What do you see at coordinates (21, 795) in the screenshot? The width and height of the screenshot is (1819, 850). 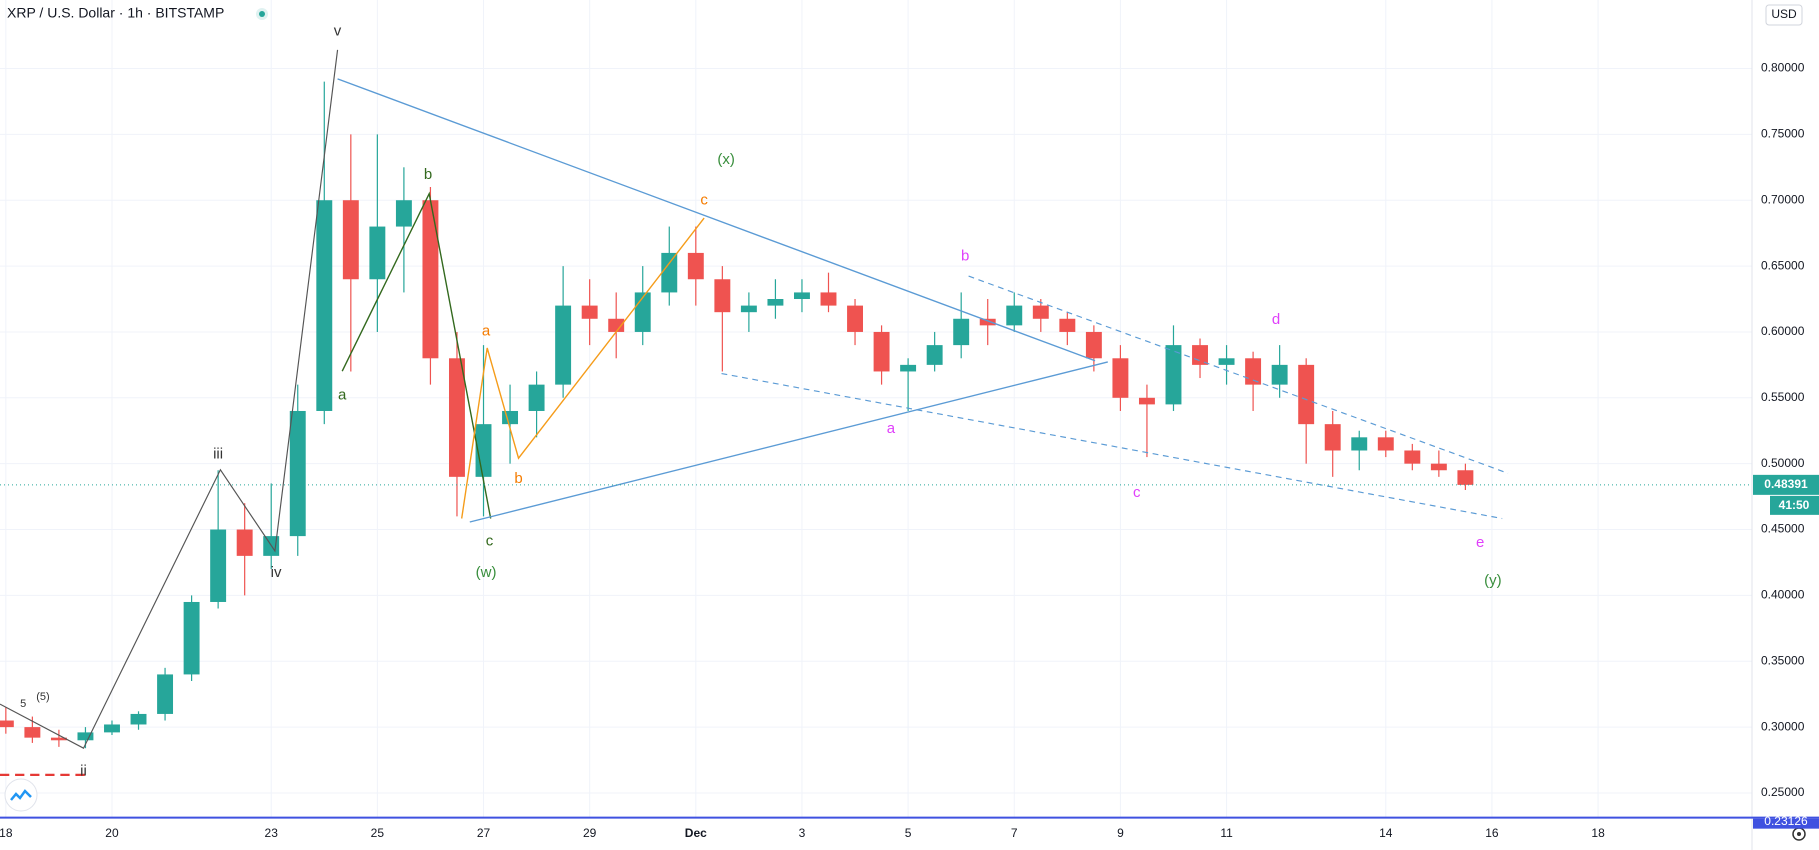 I see `logo-mark` at bounding box center [21, 795].